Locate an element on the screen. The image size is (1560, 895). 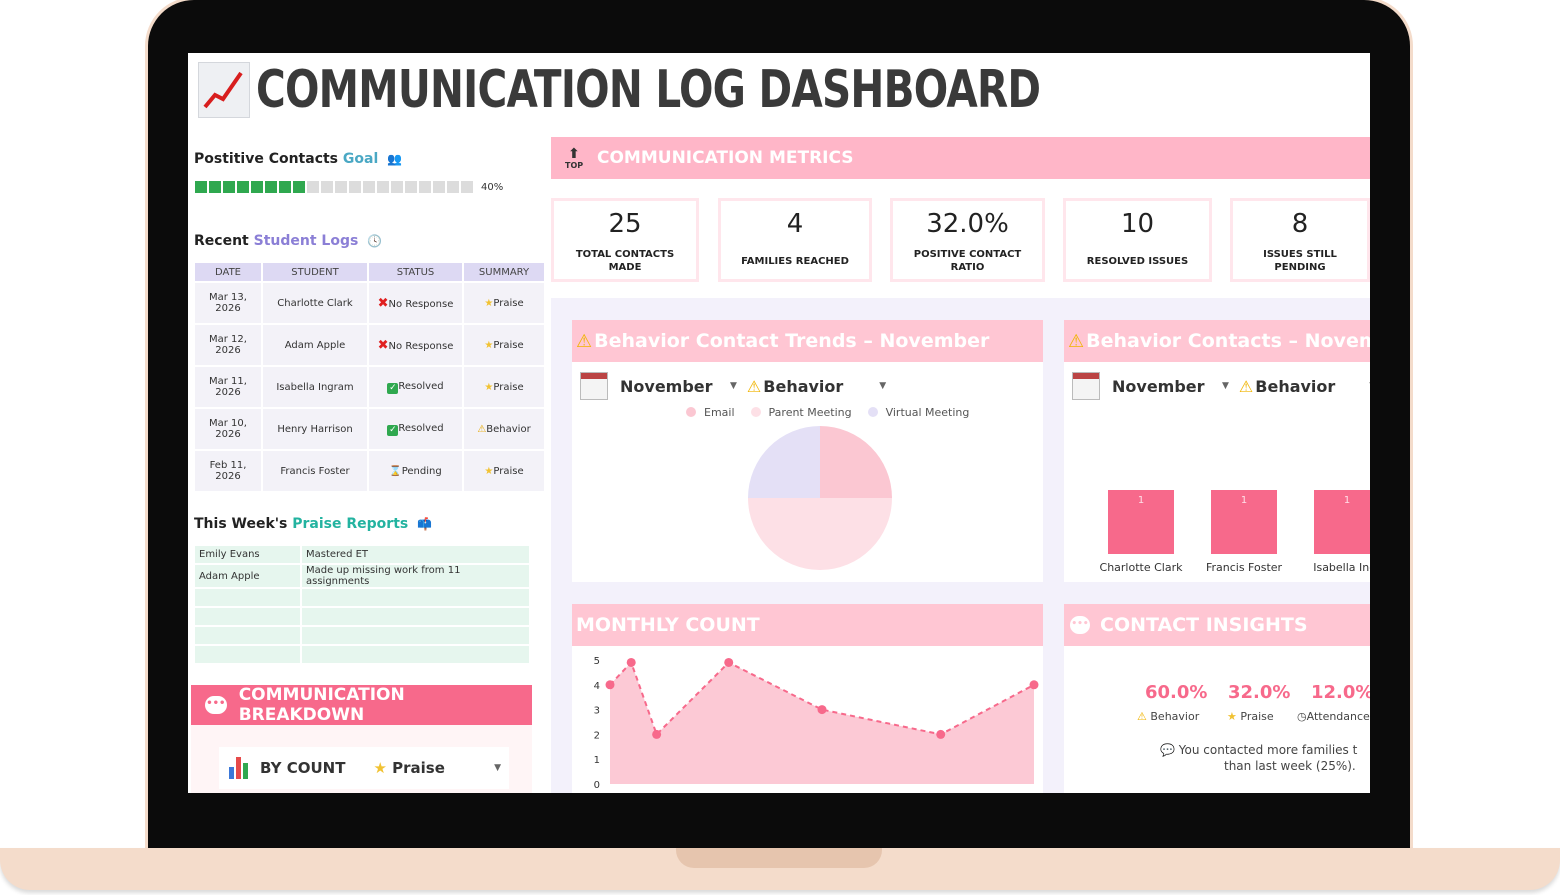
legend-label: Virtual Meeting is located at coordinates (927, 412).